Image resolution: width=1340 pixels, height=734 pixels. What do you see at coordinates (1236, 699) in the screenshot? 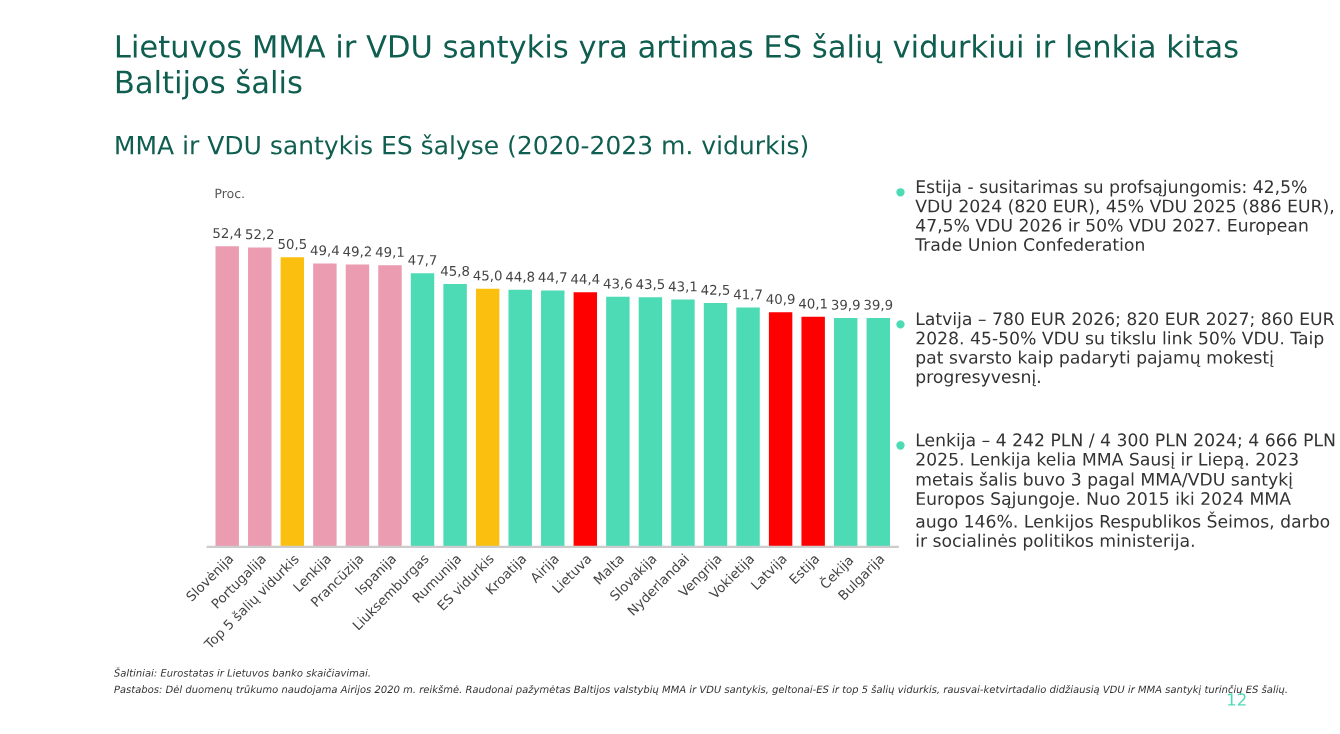
I see `text: 12` at bounding box center [1236, 699].